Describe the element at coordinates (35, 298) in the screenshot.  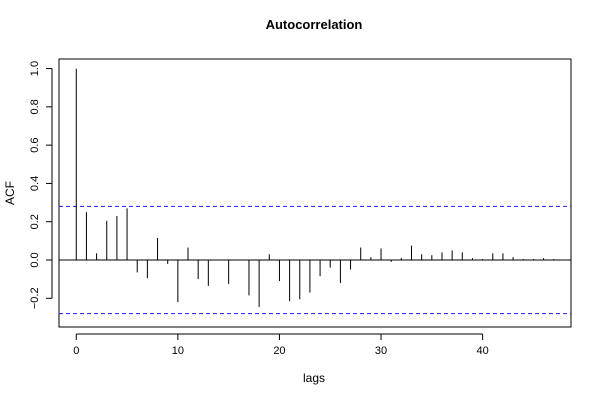
I see `y-tick-label-0: −0.2` at that location.